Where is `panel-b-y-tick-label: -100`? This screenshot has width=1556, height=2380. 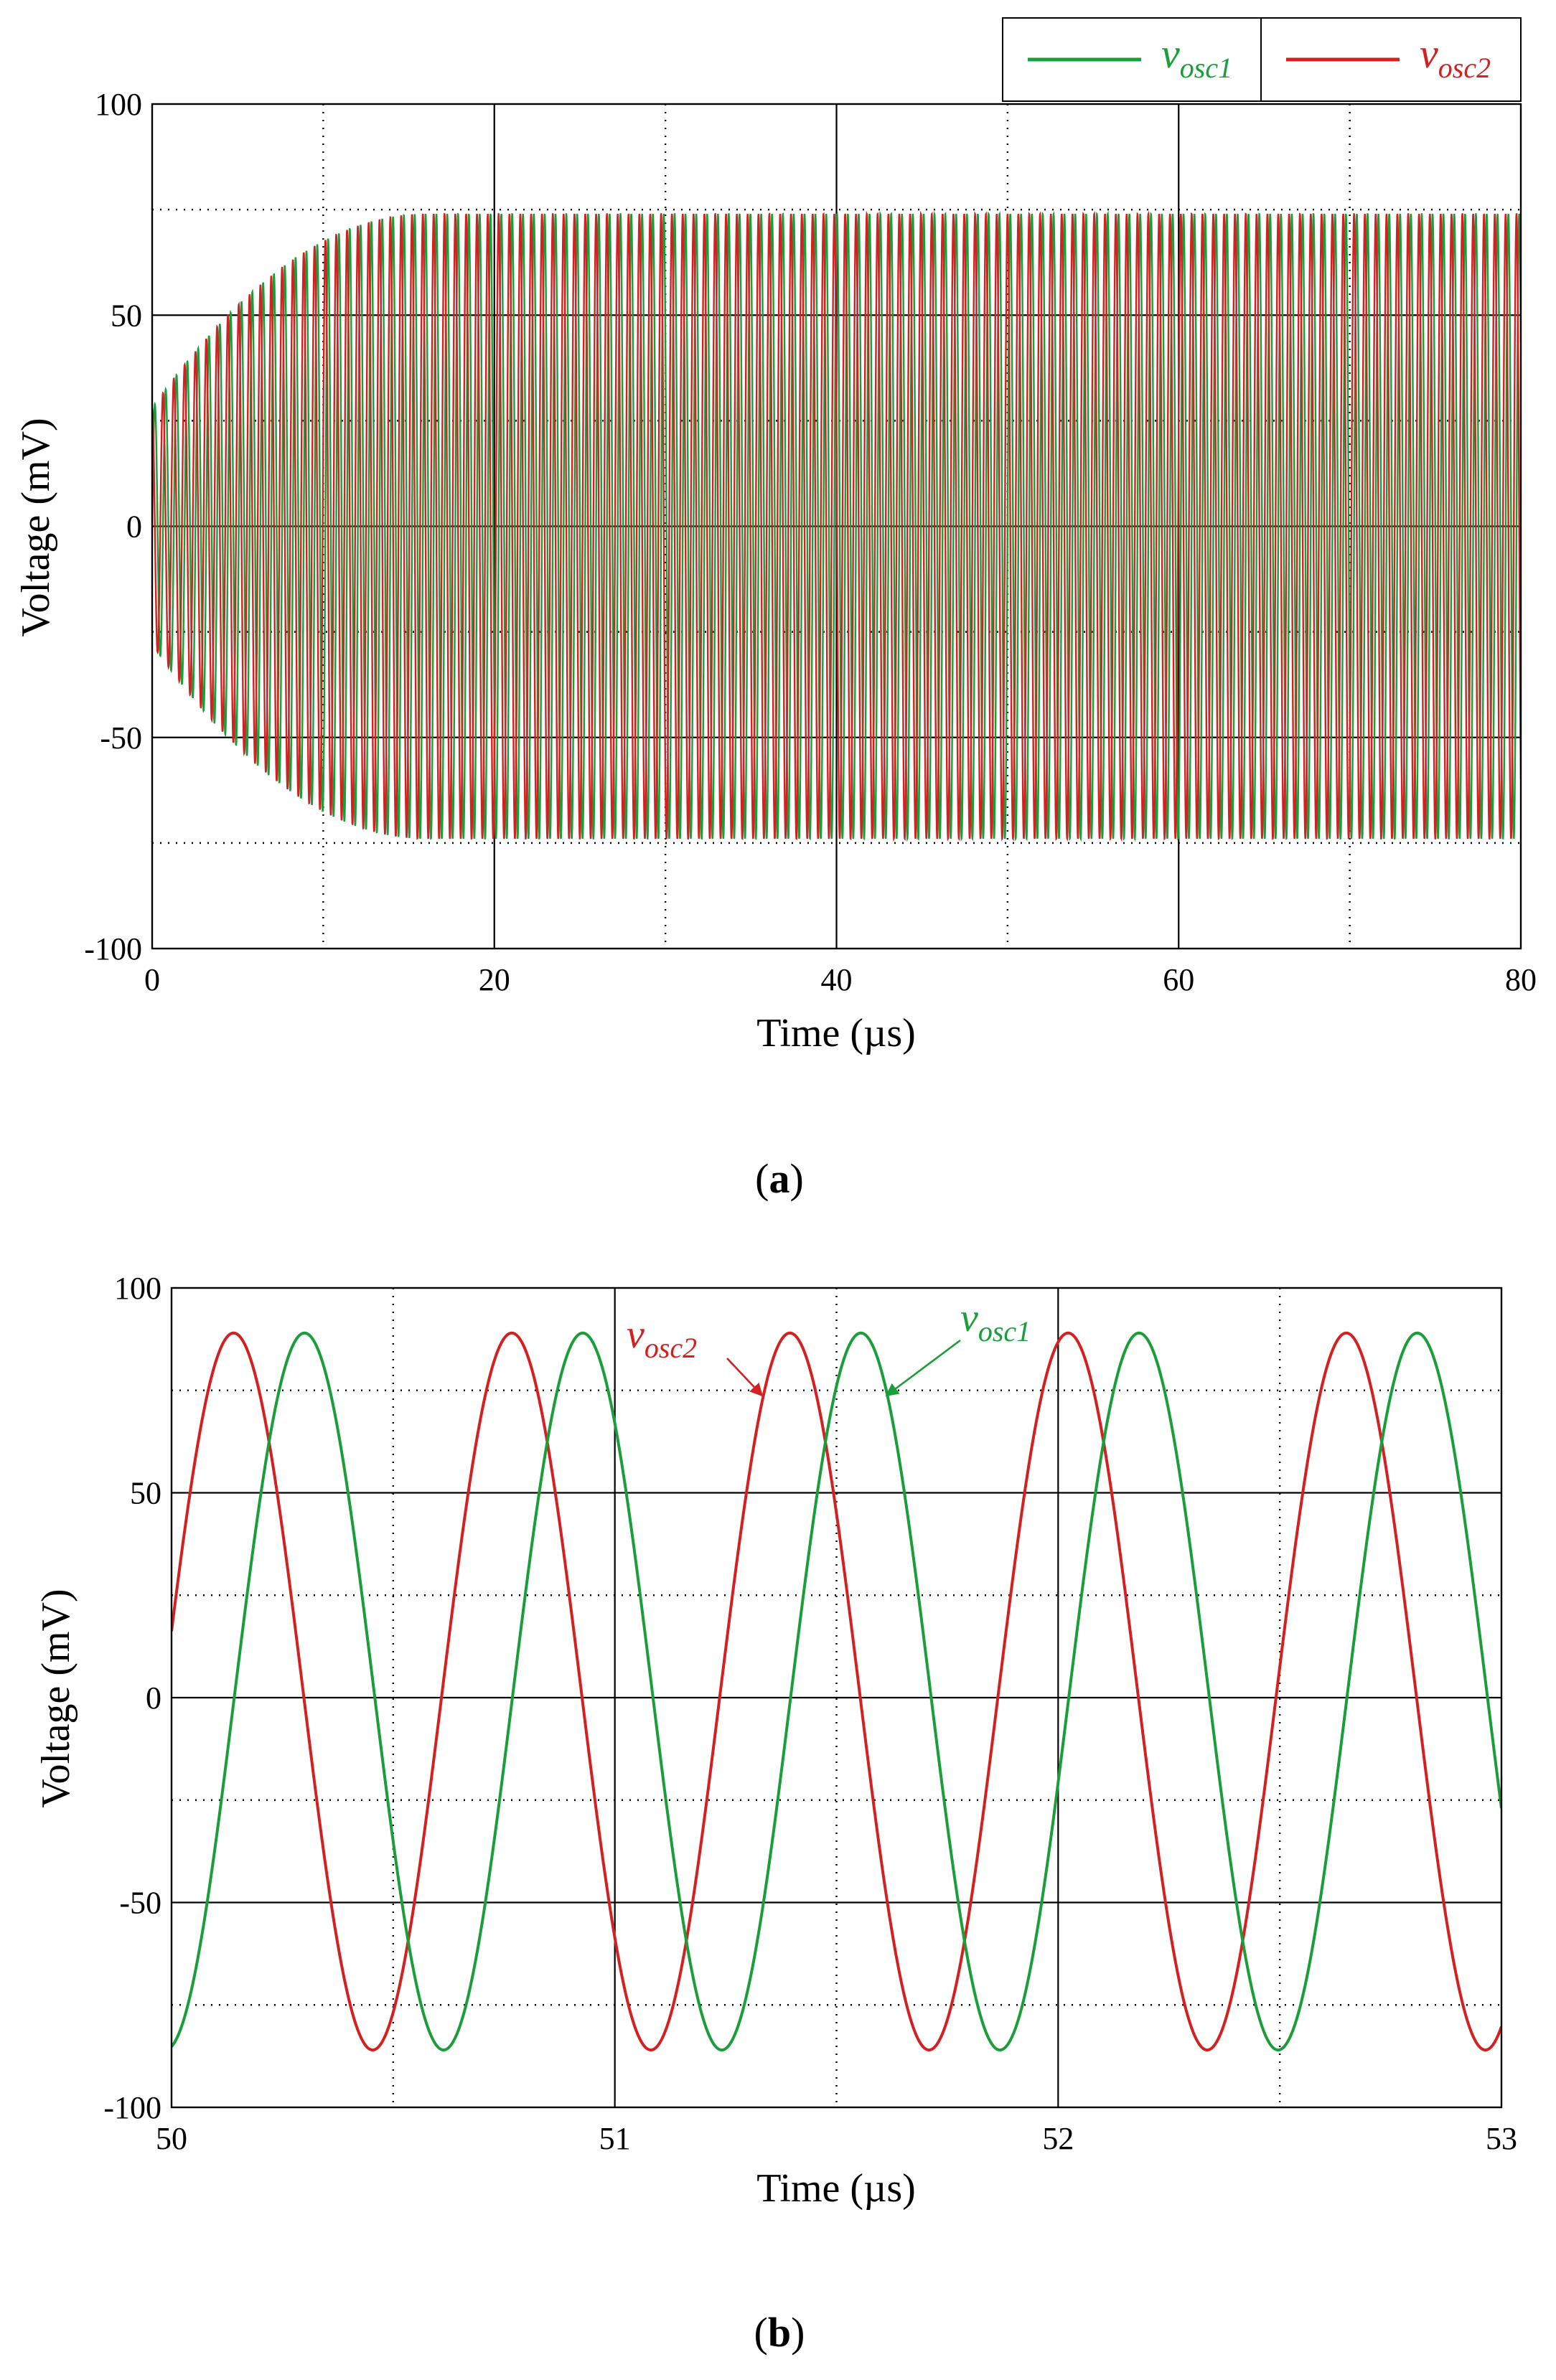 panel-b-y-tick-label: -100 is located at coordinates (132, 2107).